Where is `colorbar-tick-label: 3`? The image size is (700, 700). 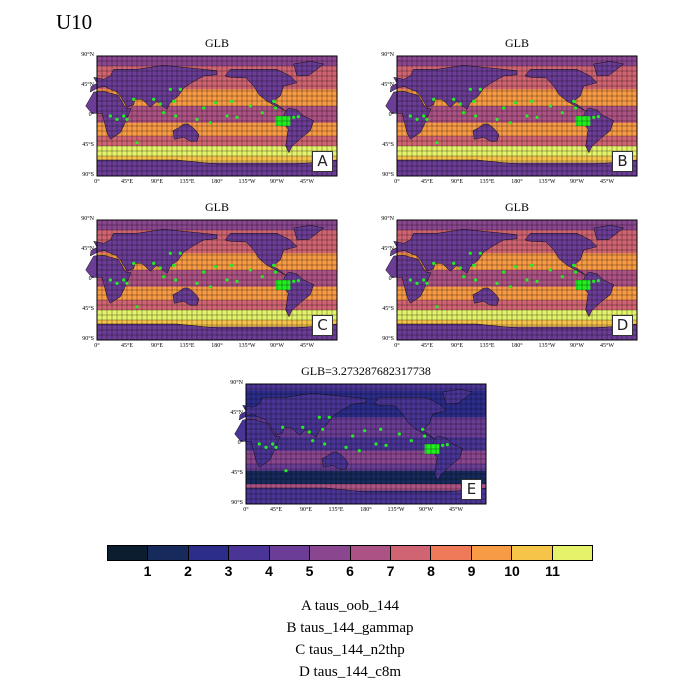
colorbar-tick-label: 3 is located at coordinates (228, 571).